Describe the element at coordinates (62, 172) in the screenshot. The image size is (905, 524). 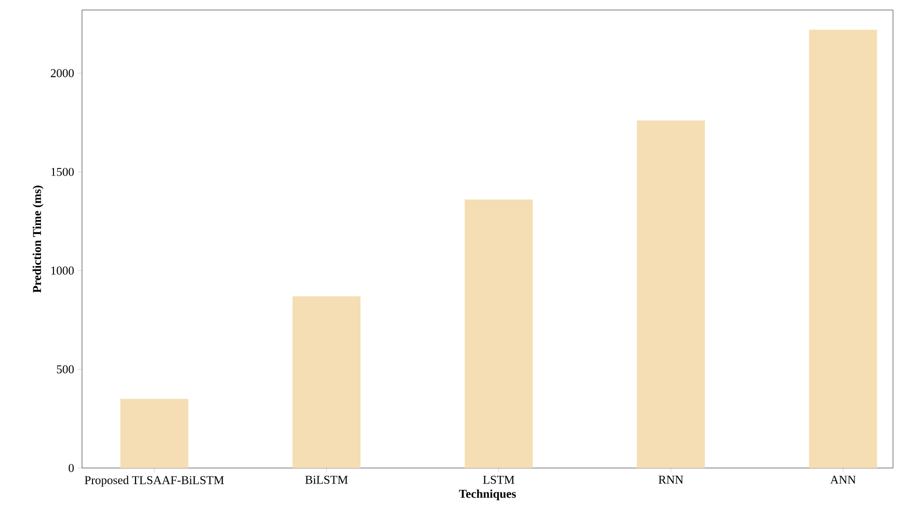
I see `y-tick-label: 1500` at that location.